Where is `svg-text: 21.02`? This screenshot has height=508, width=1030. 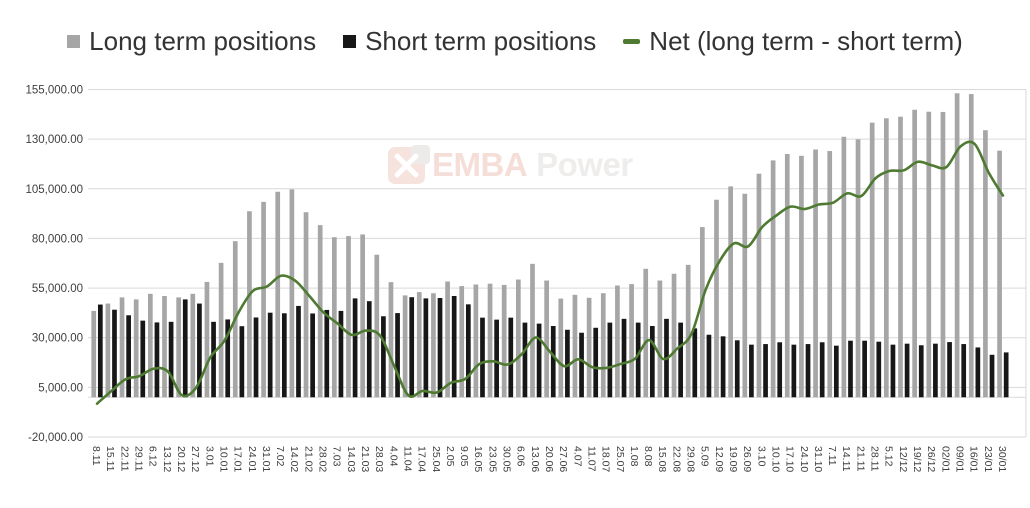
svg-text: 21.02 is located at coordinates (308, 459).